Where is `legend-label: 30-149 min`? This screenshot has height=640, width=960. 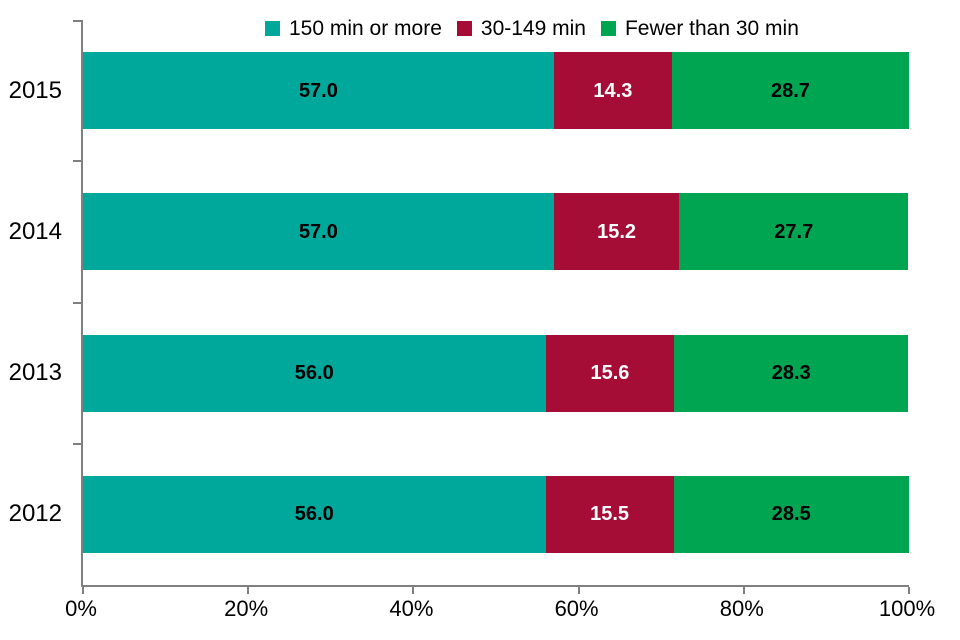 legend-label: 30-149 min is located at coordinates (533, 28).